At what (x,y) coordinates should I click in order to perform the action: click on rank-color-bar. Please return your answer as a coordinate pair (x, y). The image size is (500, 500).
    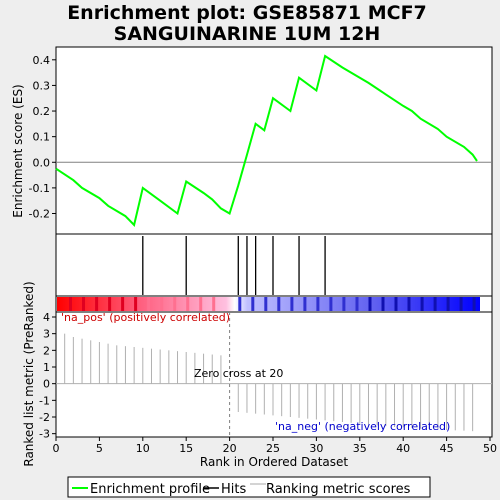
    Looking at the image, I should click on (268, 304).